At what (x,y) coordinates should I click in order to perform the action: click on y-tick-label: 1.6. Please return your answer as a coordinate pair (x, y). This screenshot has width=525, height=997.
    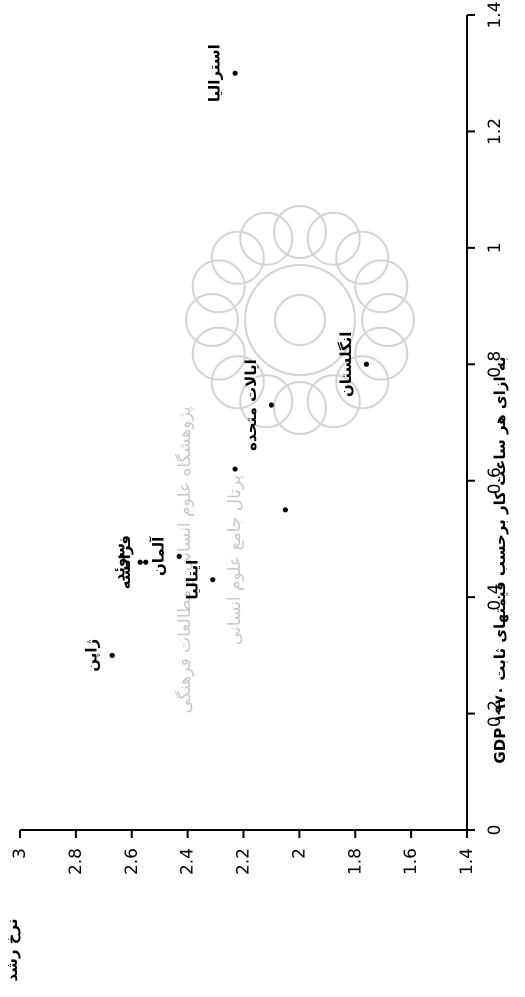
    Looking at the image, I should click on (411, 861).